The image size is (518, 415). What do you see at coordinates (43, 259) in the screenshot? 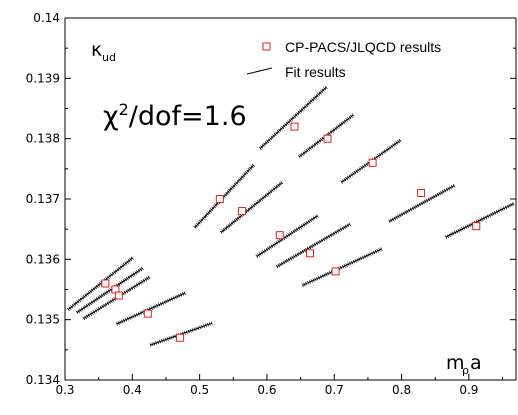
I see `y-tick-label: 0.136` at bounding box center [43, 259].